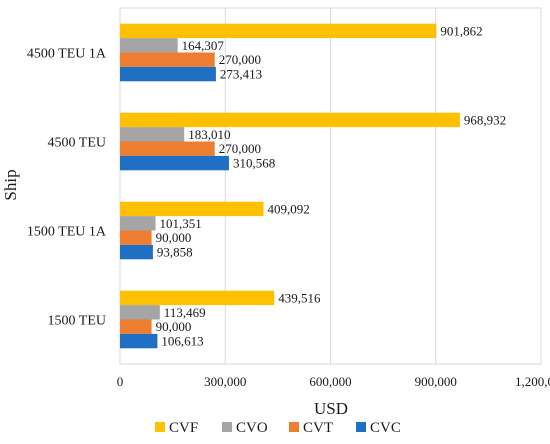 The height and width of the screenshot is (444, 550). Describe the element at coordinates (331, 408) in the screenshot. I see `x-axis-title: USD` at that location.